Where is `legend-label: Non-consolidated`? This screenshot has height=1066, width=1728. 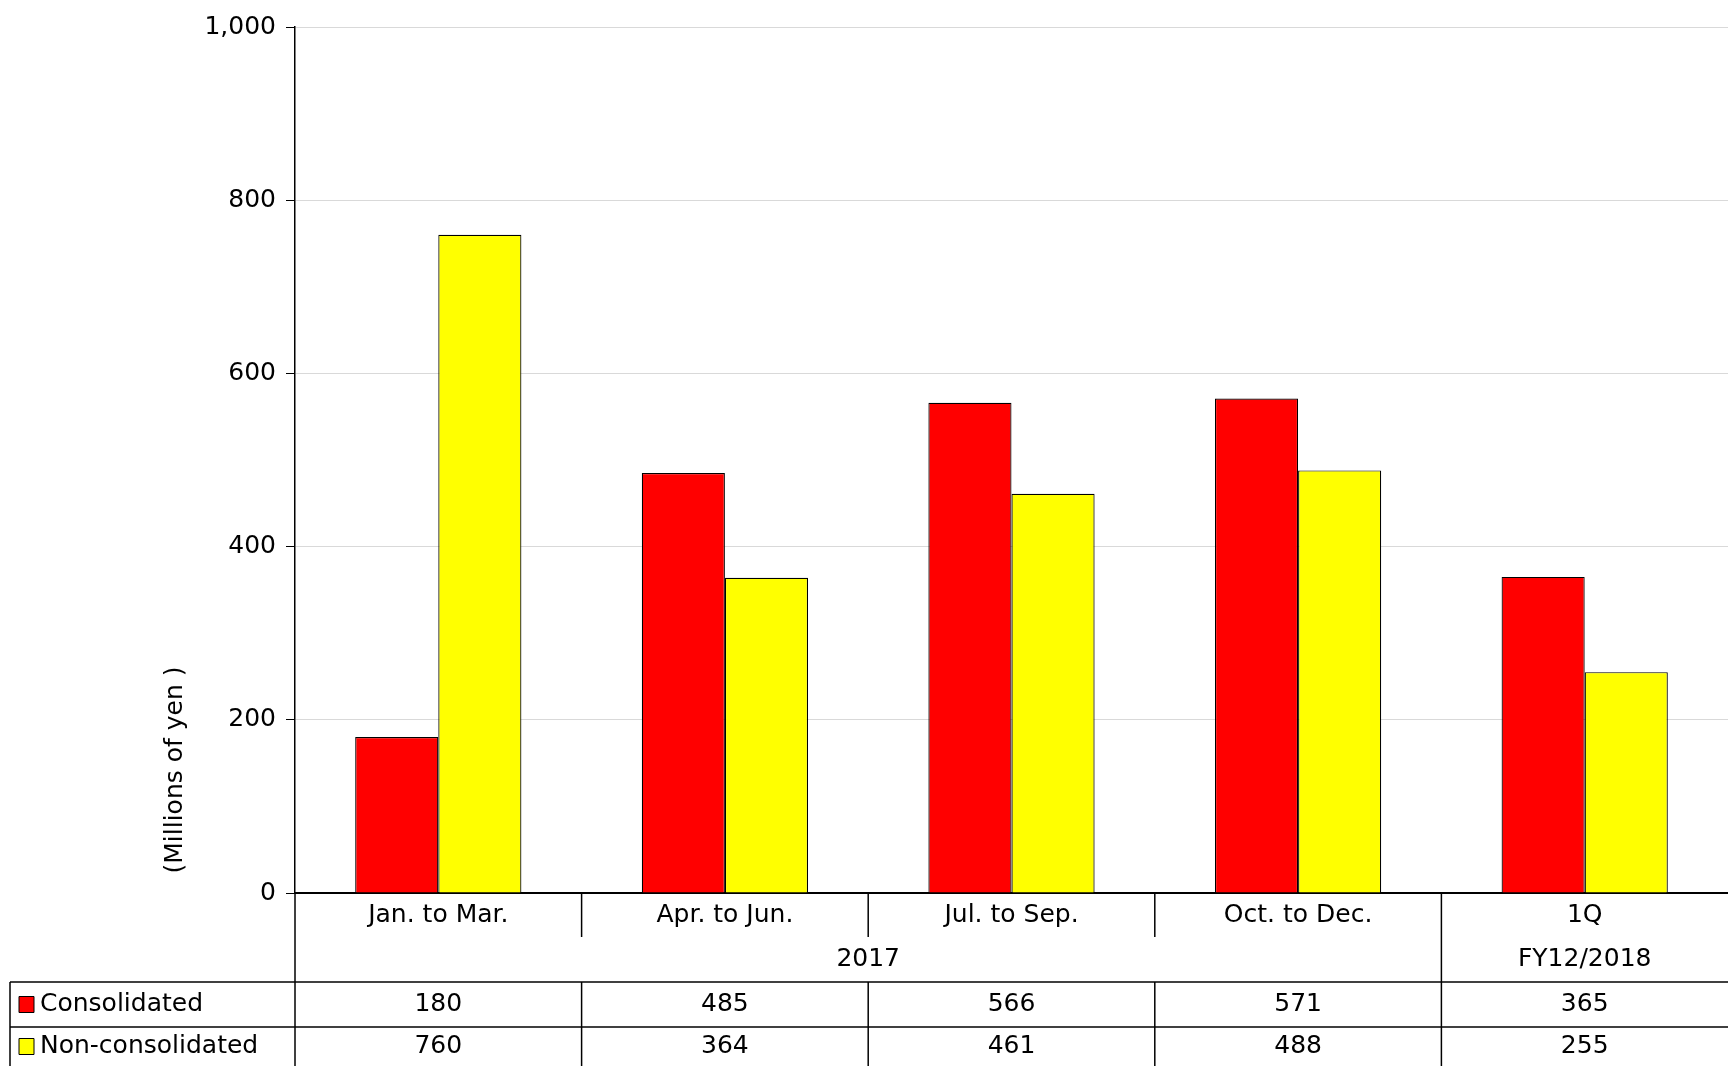 legend-label: Non-consolidated is located at coordinates (149, 1044).